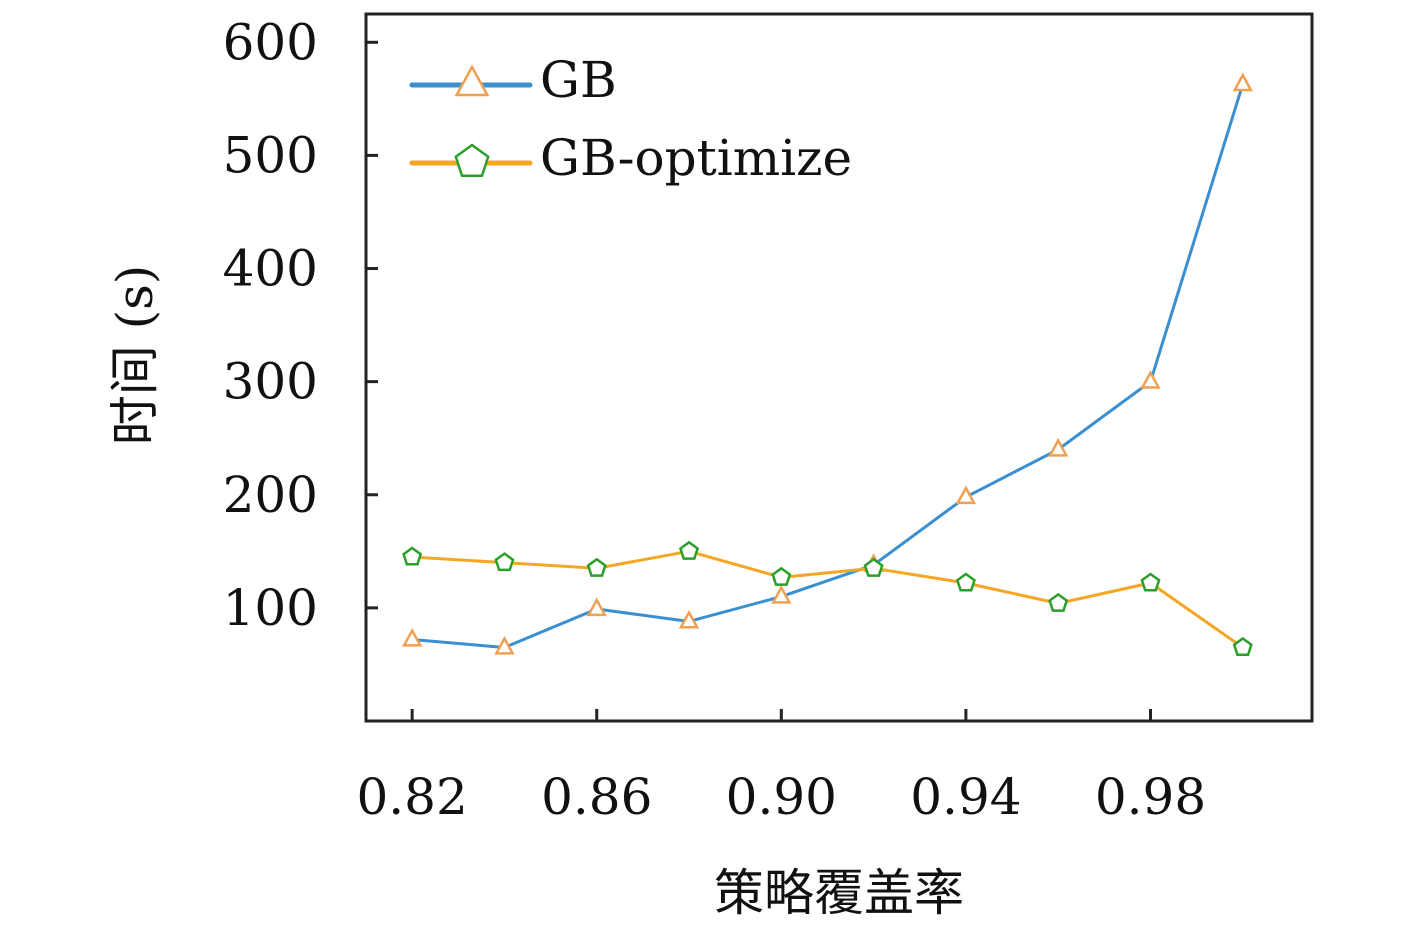 The height and width of the screenshot is (938, 1417). I want to click on series-line, so click(828, 599).